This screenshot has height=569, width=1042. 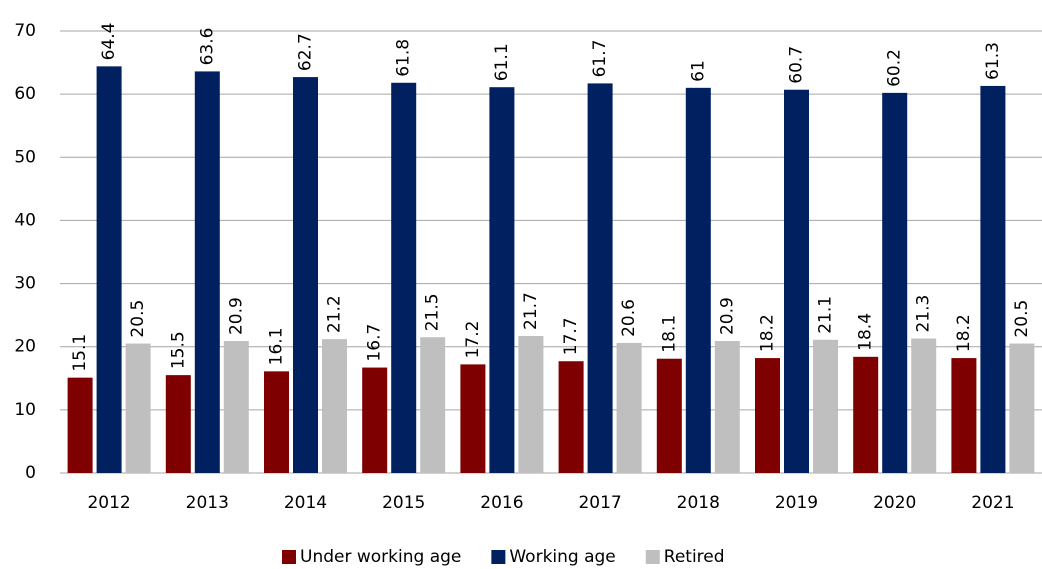 What do you see at coordinates (25, 220) in the screenshot?
I see `y-tick-label: 40` at bounding box center [25, 220].